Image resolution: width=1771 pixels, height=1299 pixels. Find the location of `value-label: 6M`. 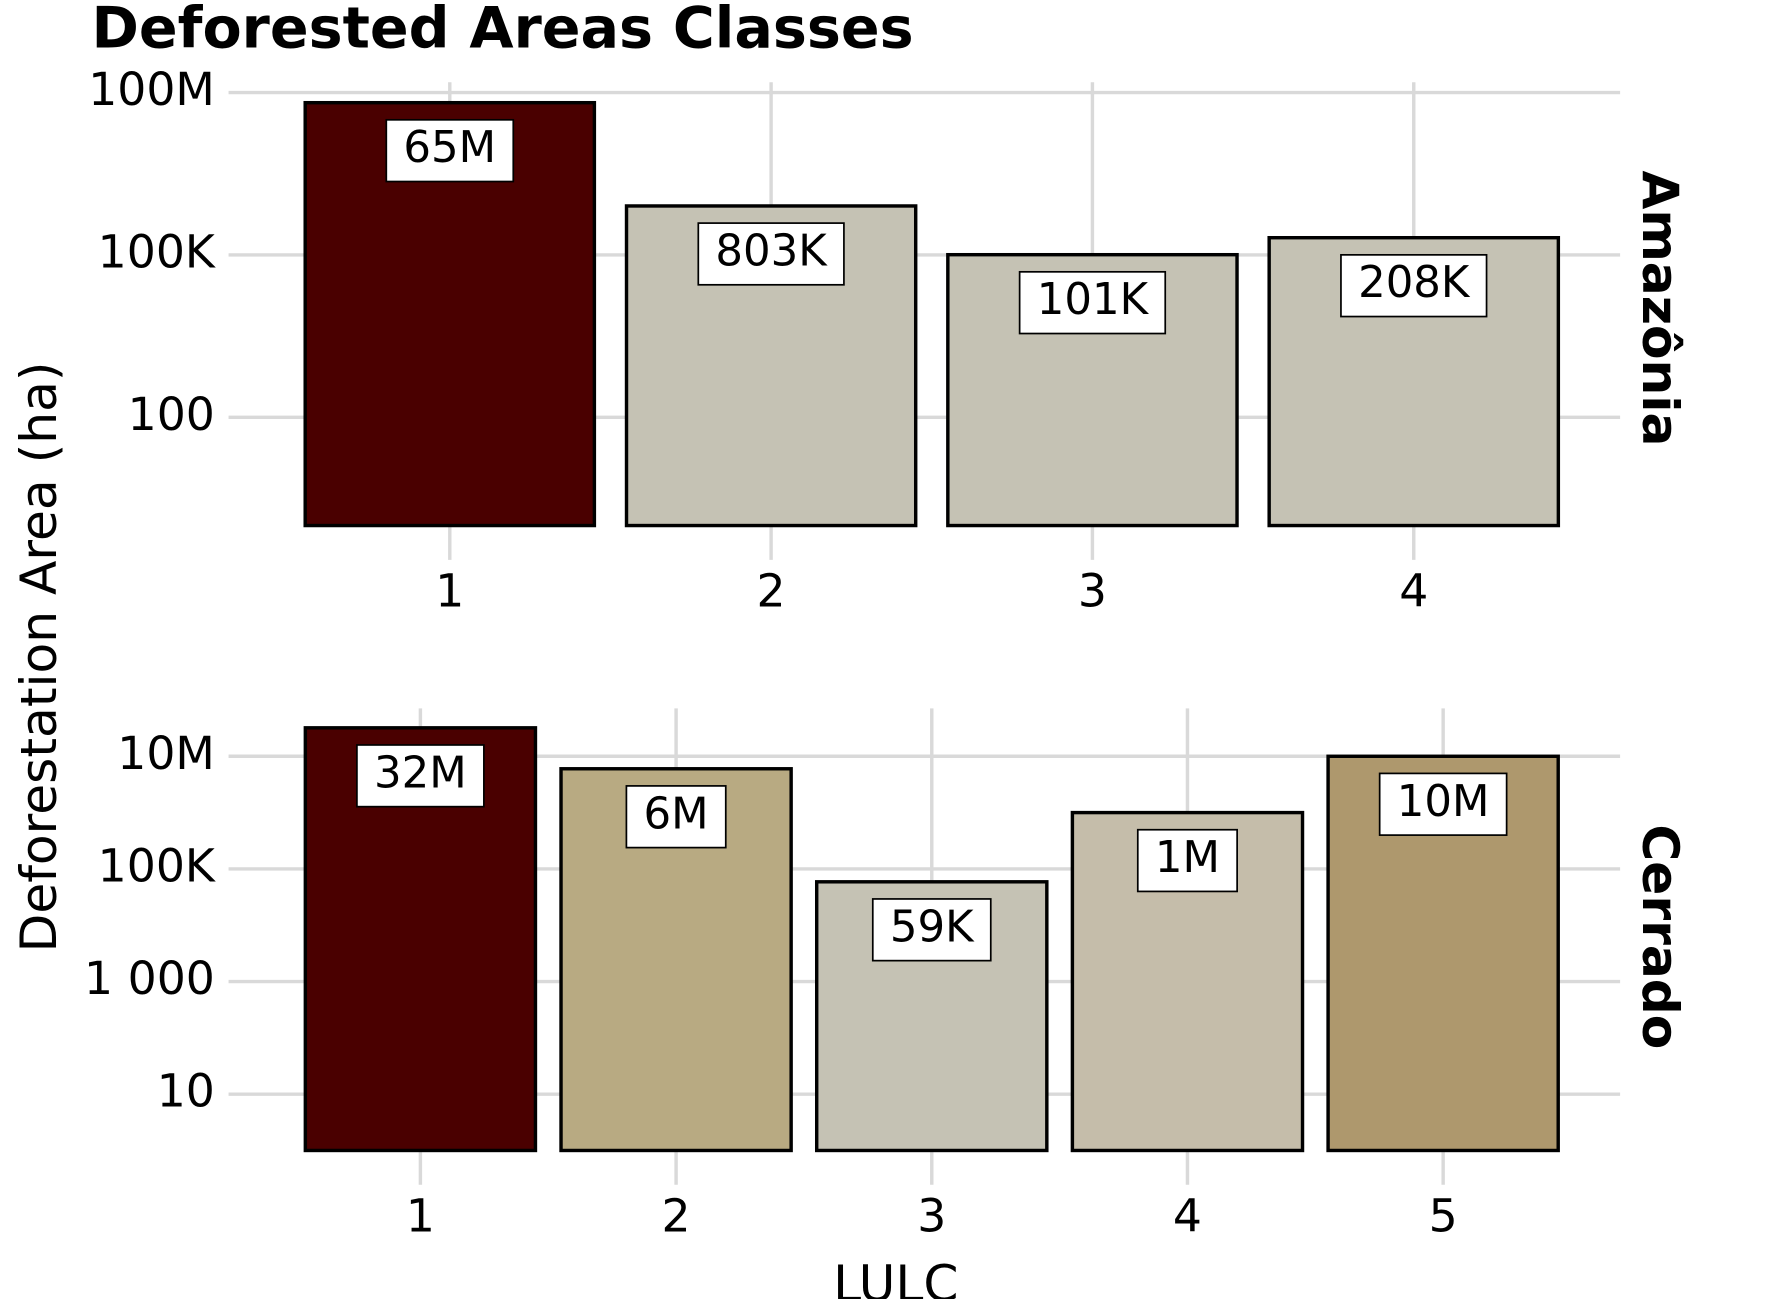

value-label: 6M is located at coordinates (676, 814).